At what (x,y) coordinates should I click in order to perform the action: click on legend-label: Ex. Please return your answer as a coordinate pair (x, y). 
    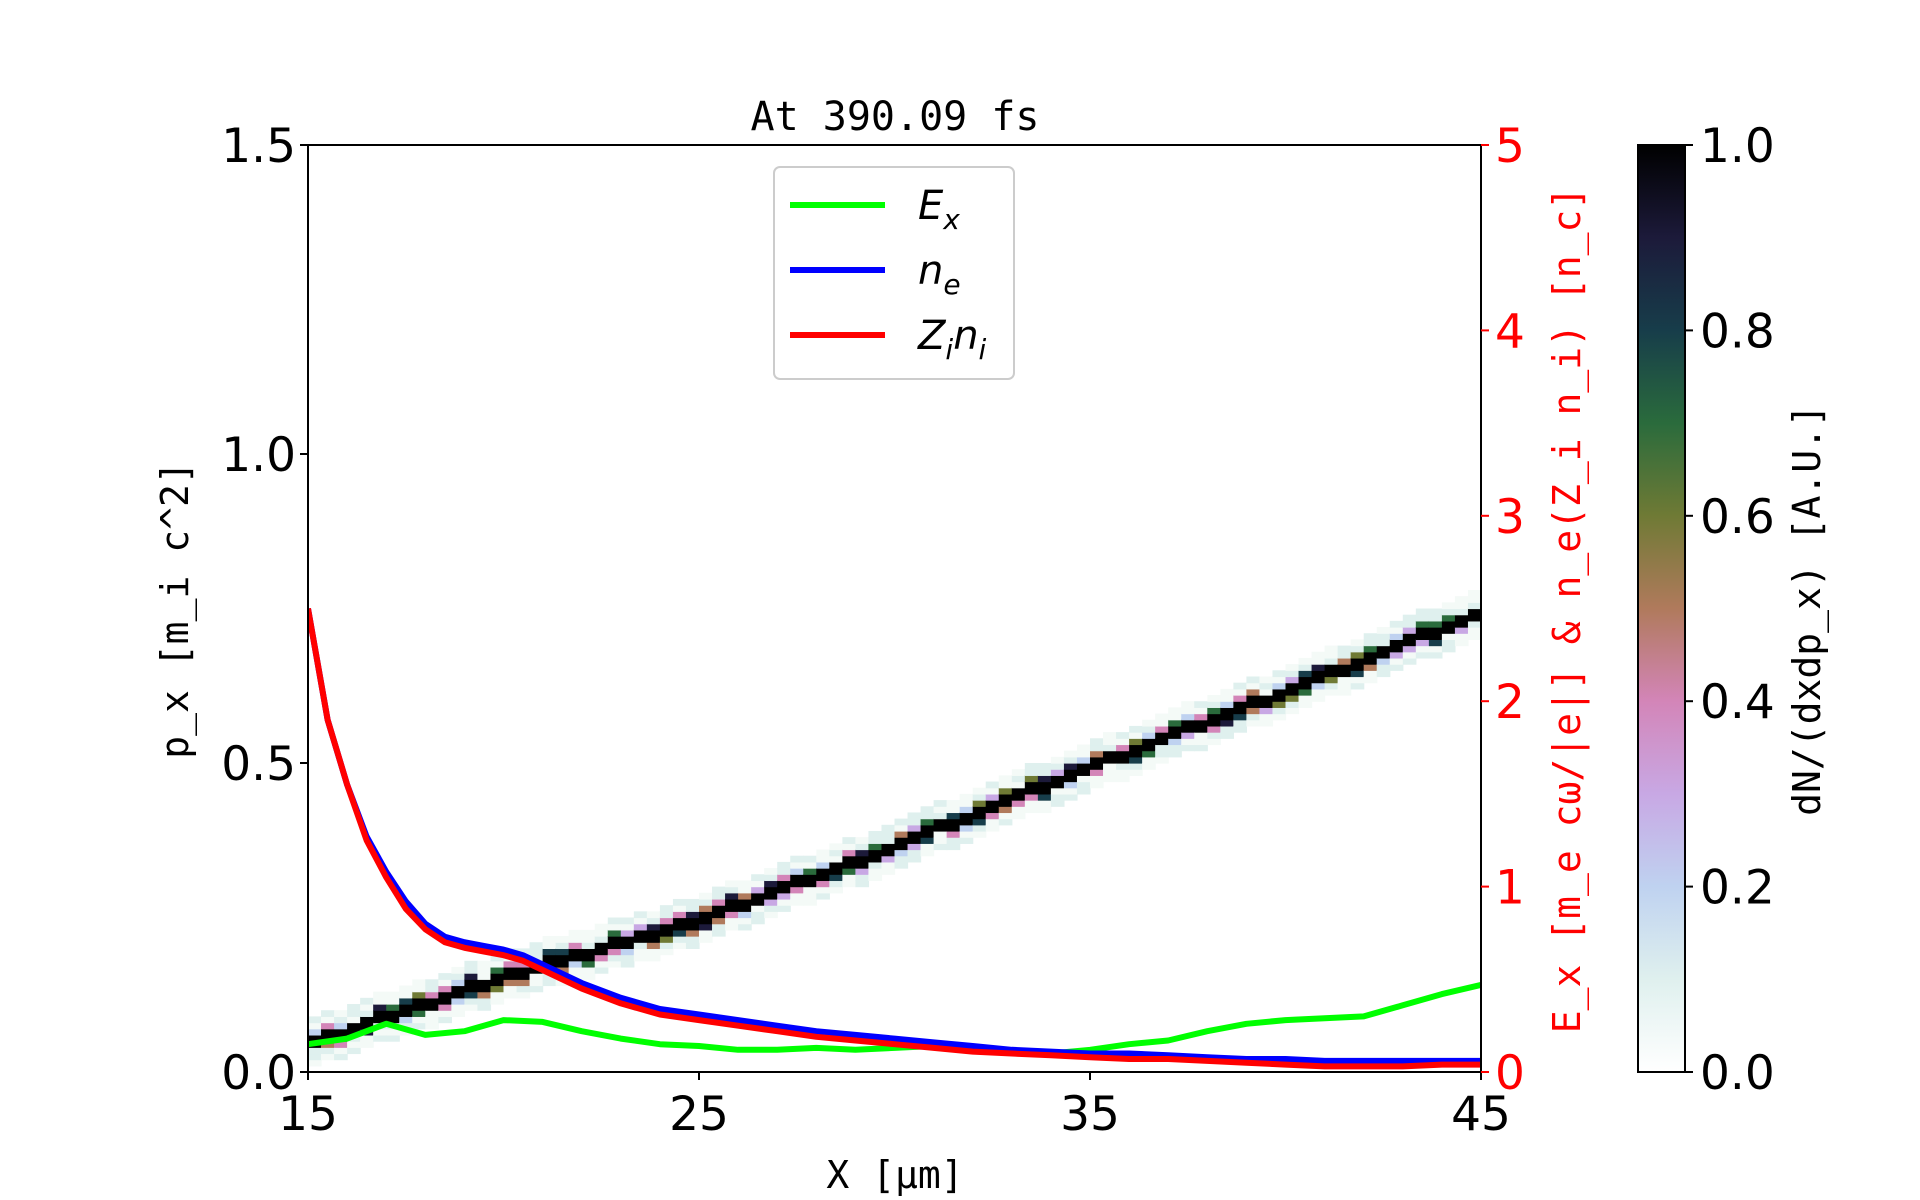
    Looking at the image, I should click on (939, 209).